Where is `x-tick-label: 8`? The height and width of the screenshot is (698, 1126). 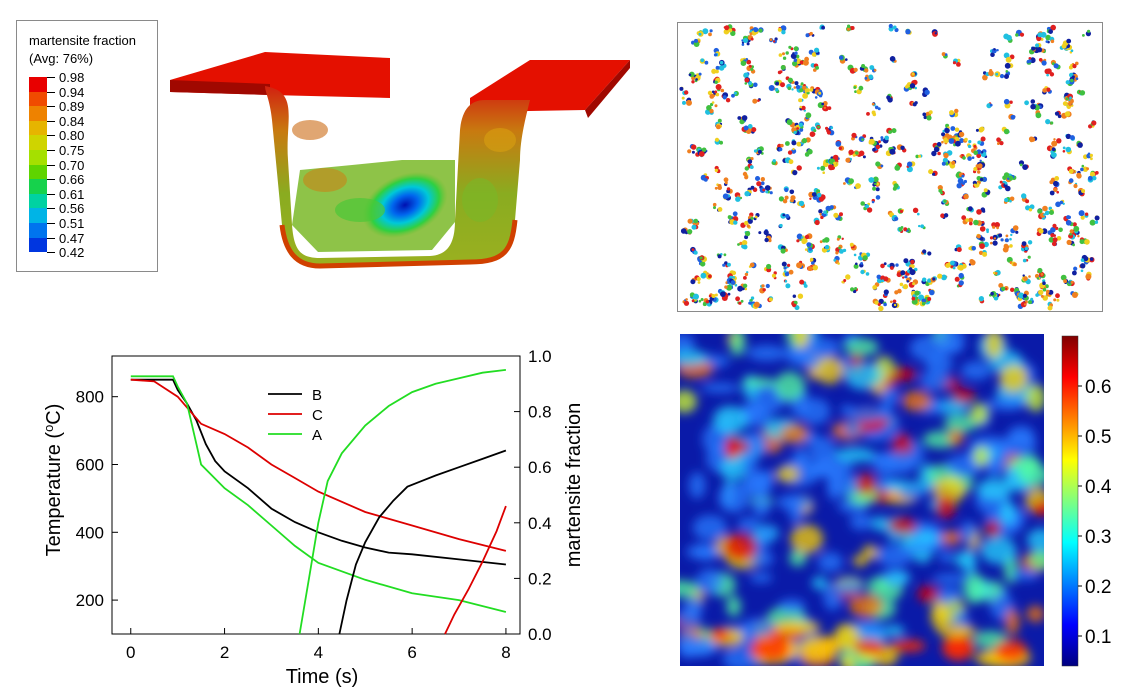 x-tick-label: 8 is located at coordinates (505, 652).